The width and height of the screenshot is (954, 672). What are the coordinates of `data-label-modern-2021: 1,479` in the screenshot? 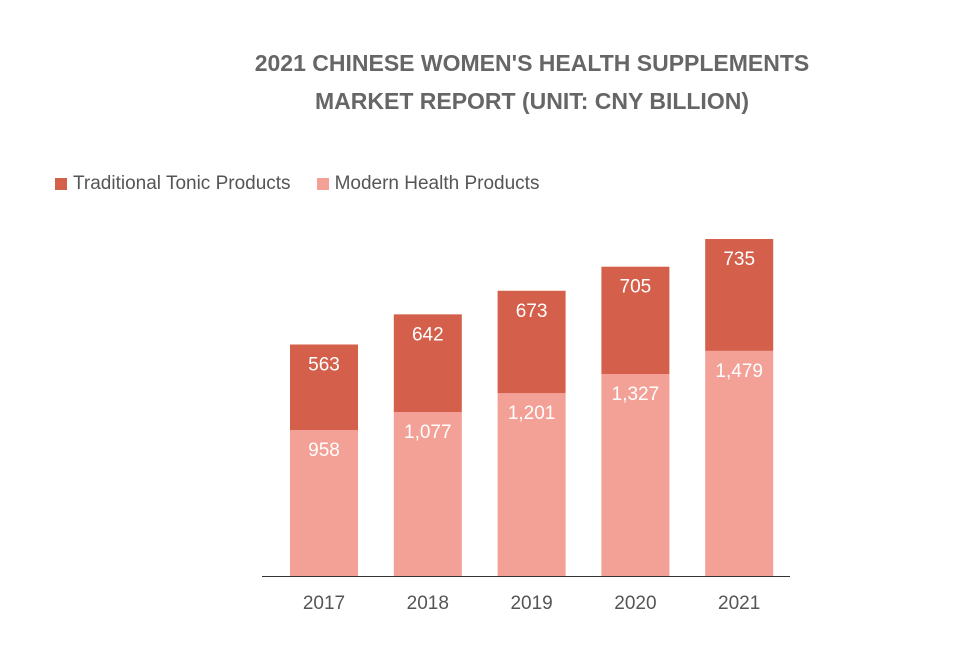 It's located at (739, 371).